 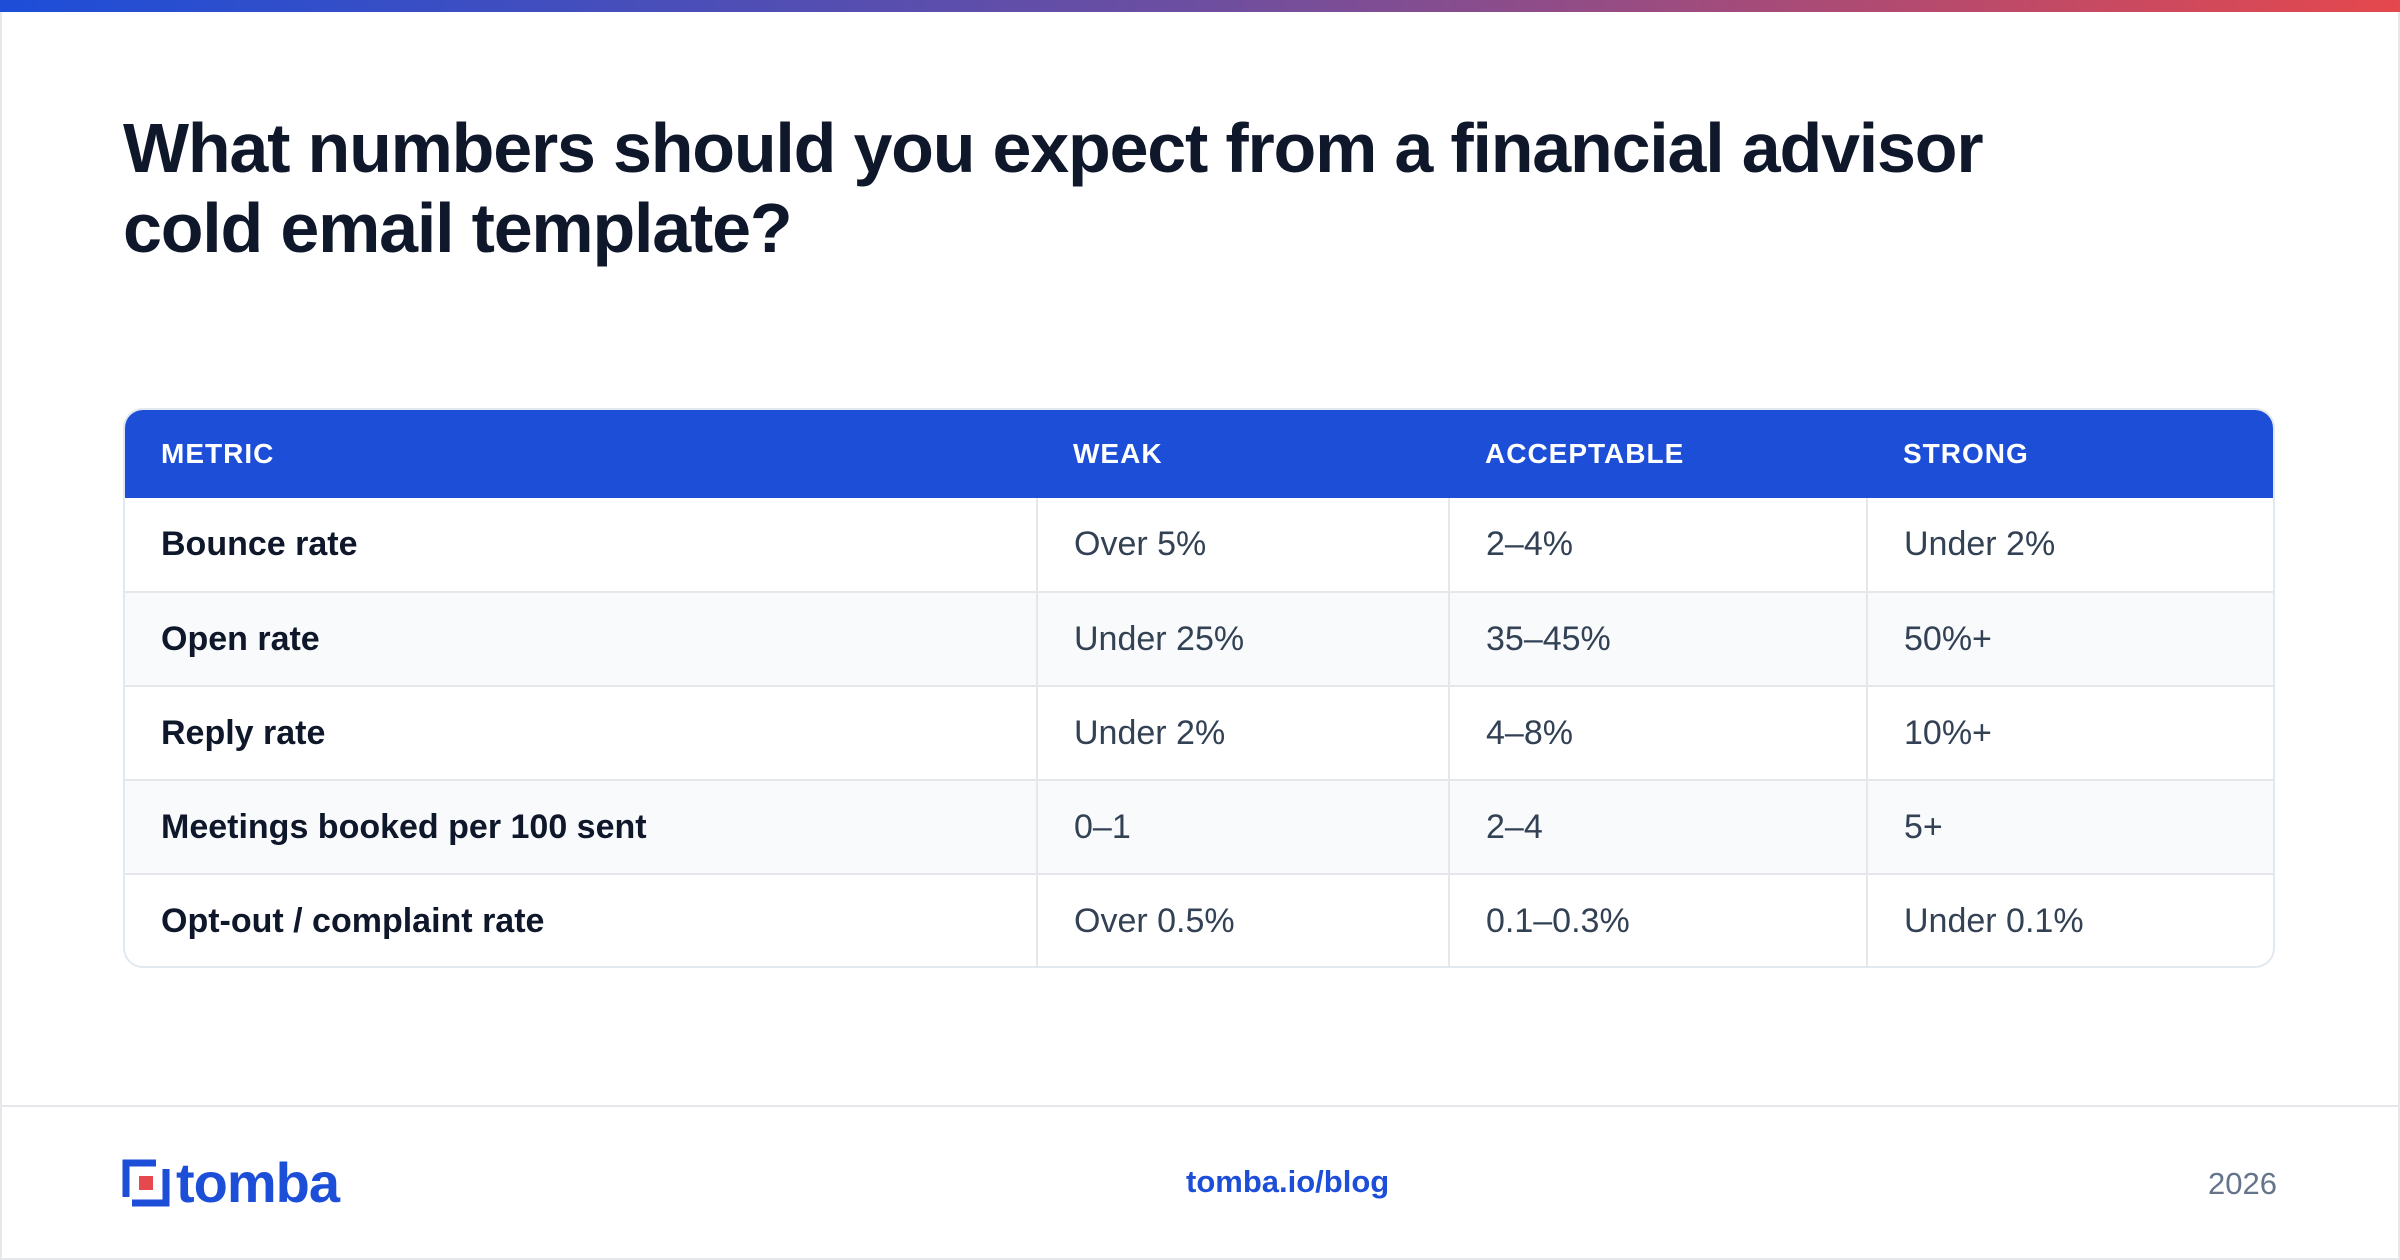 I want to click on acceptable-cell: 0.1–0.3%, so click(x=1657, y=919).